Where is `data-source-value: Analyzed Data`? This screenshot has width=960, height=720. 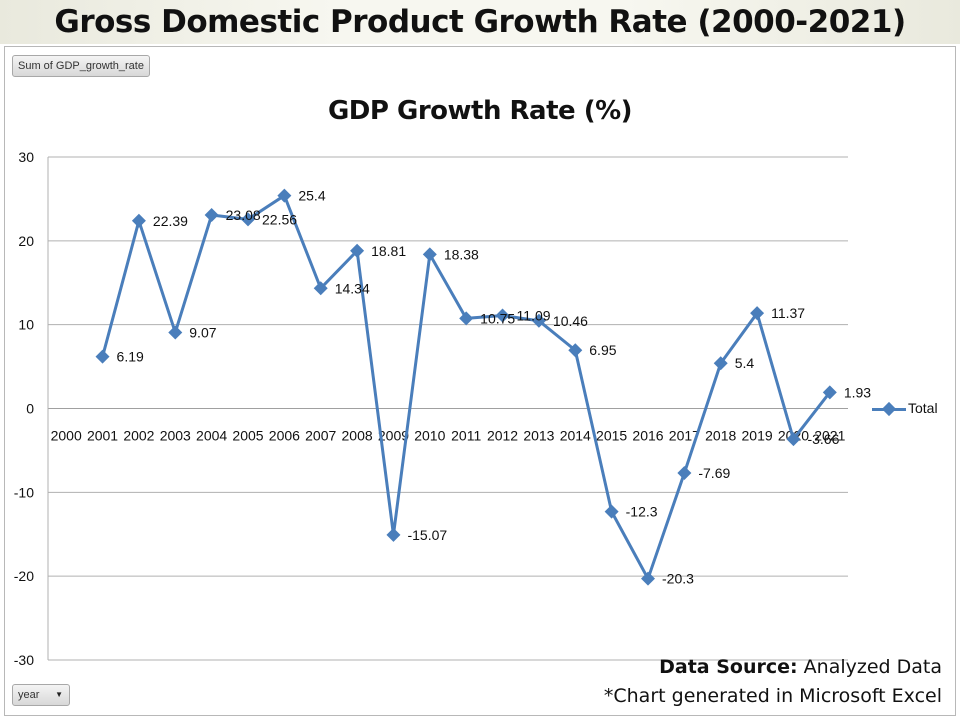
data-source-value: Analyzed Data is located at coordinates (872, 667).